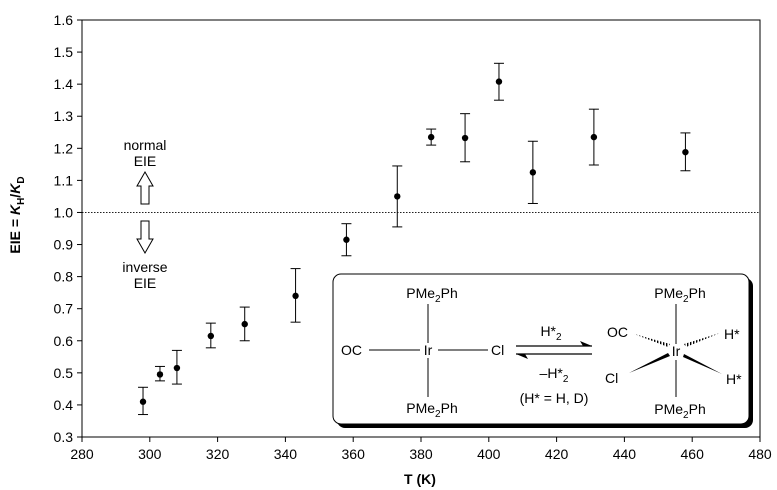 The height and width of the screenshot is (490, 777). I want to click on right-cl: Cl, so click(611, 378).